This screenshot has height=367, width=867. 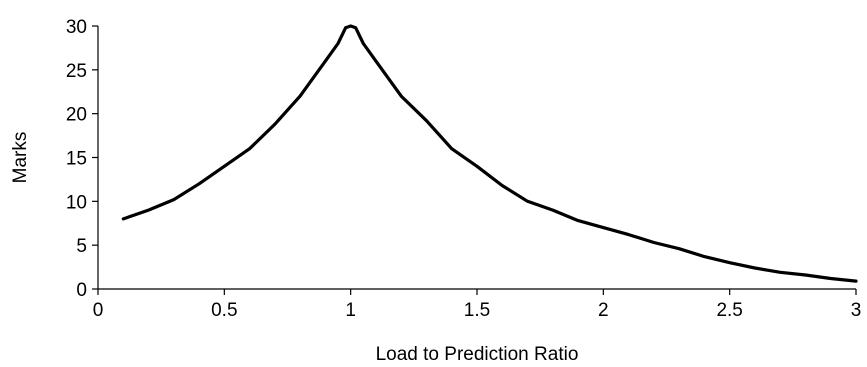 I want to click on y-tick-label: 0, so click(x=81, y=290).